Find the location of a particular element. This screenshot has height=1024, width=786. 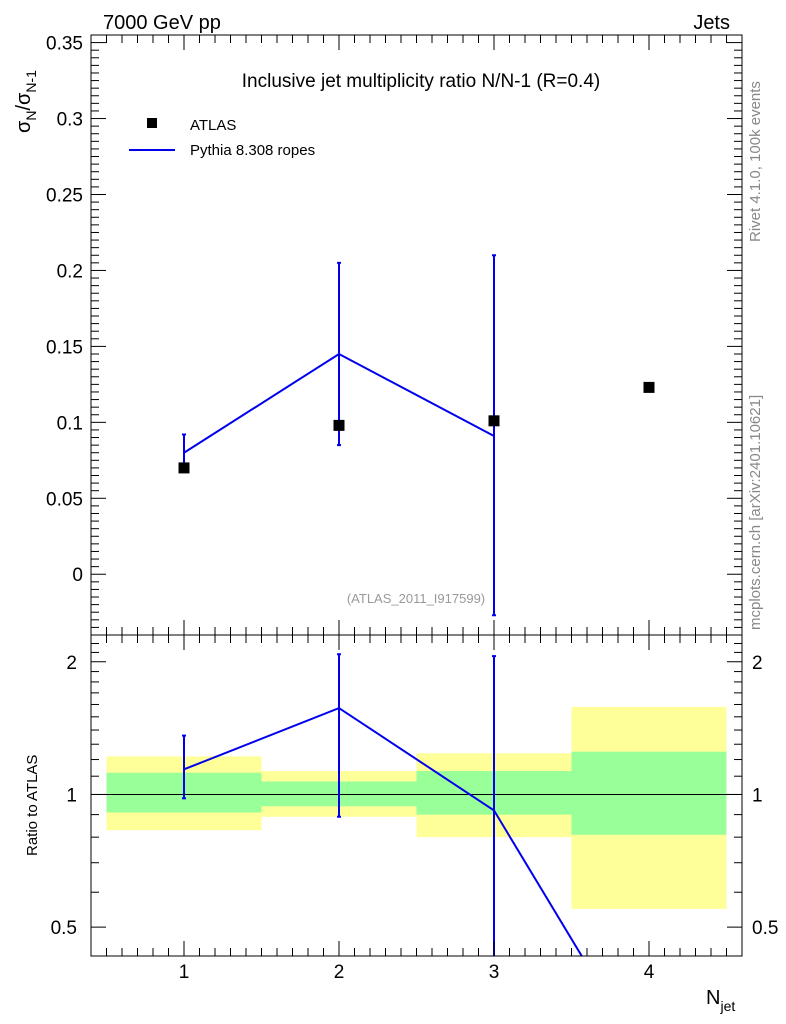

main-y-tick-label: 0.1 is located at coordinates (70, 423).